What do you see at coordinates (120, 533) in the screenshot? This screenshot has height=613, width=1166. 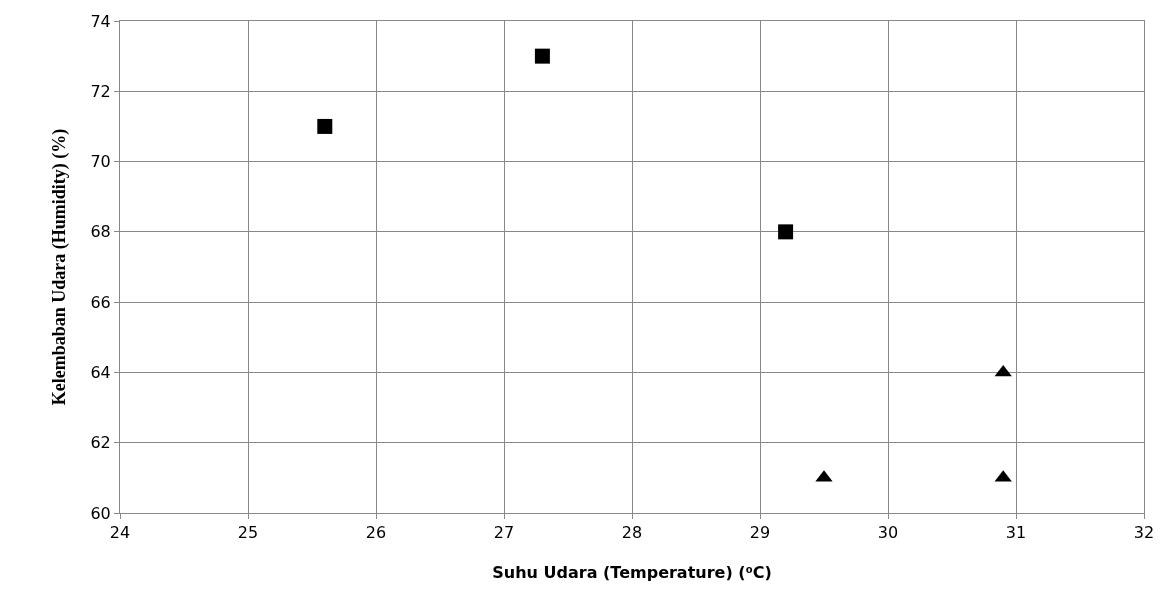 I see `x-tick-label: 24` at bounding box center [120, 533].